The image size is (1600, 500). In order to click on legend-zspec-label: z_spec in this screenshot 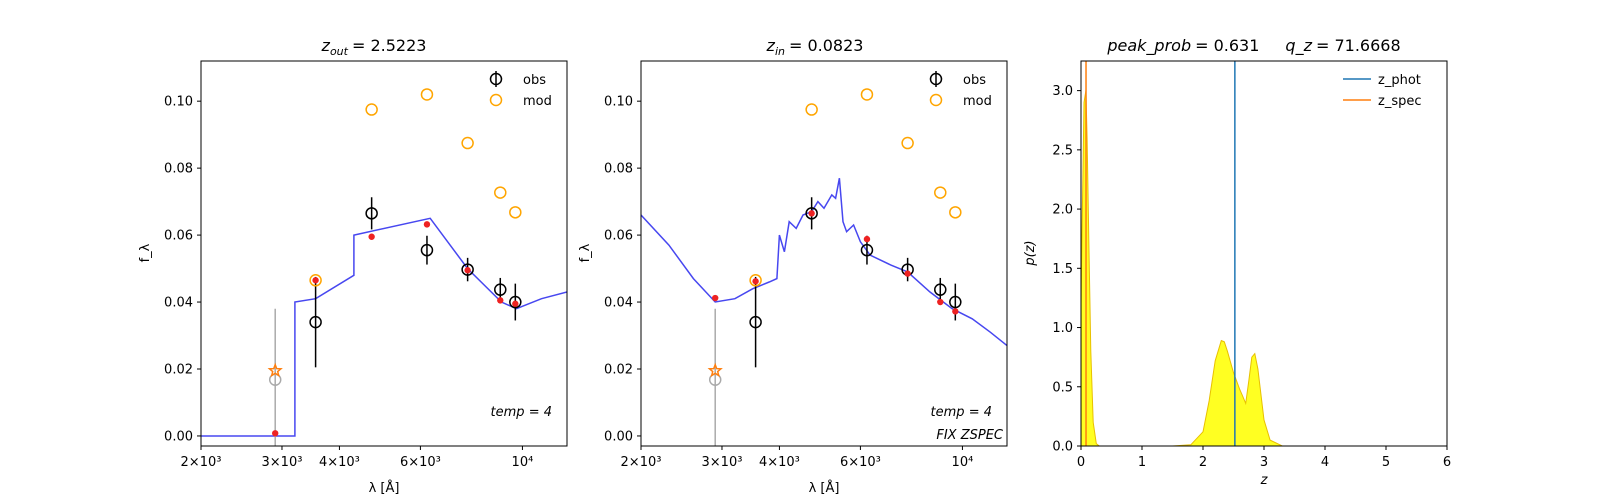, I will do `click(1400, 101)`.